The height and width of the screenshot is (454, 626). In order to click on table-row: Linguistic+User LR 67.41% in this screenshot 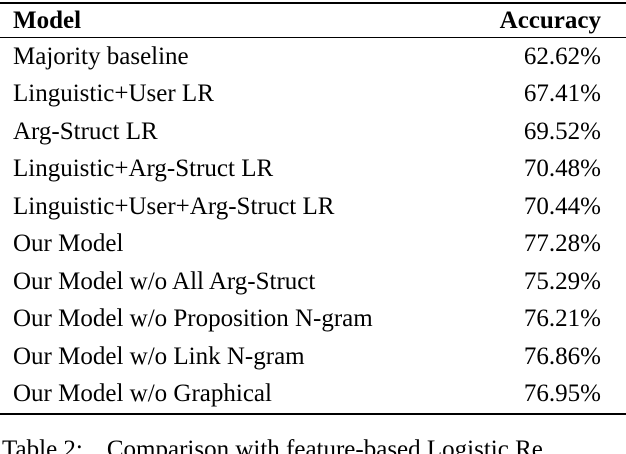, I will do `click(313, 95)`.